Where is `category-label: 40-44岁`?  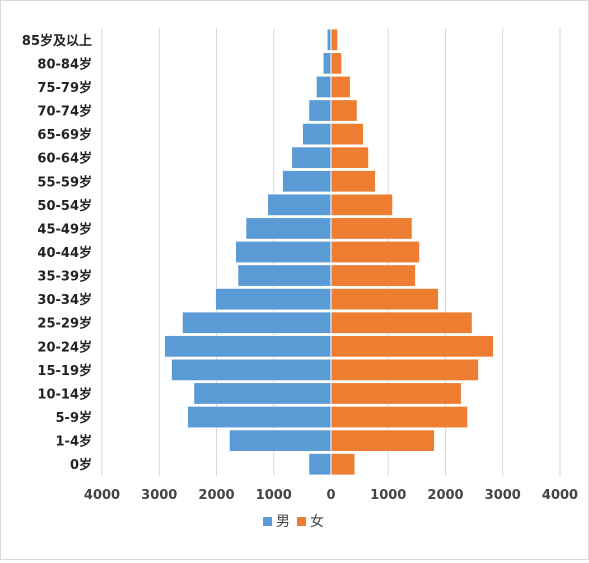
category-label: 40-44岁 is located at coordinates (64, 253).